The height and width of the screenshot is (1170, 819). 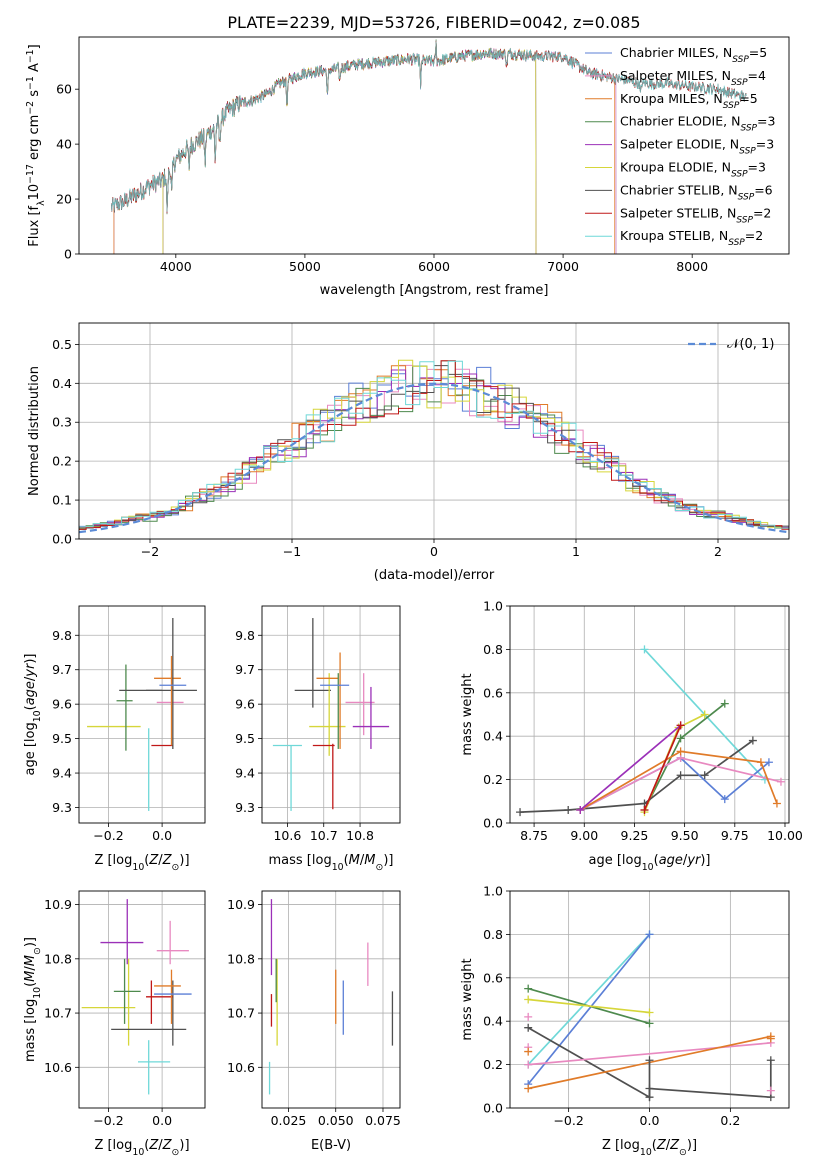 What do you see at coordinates (467, 999) in the screenshot?
I see `y-axis-label: mass weight` at bounding box center [467, 999].